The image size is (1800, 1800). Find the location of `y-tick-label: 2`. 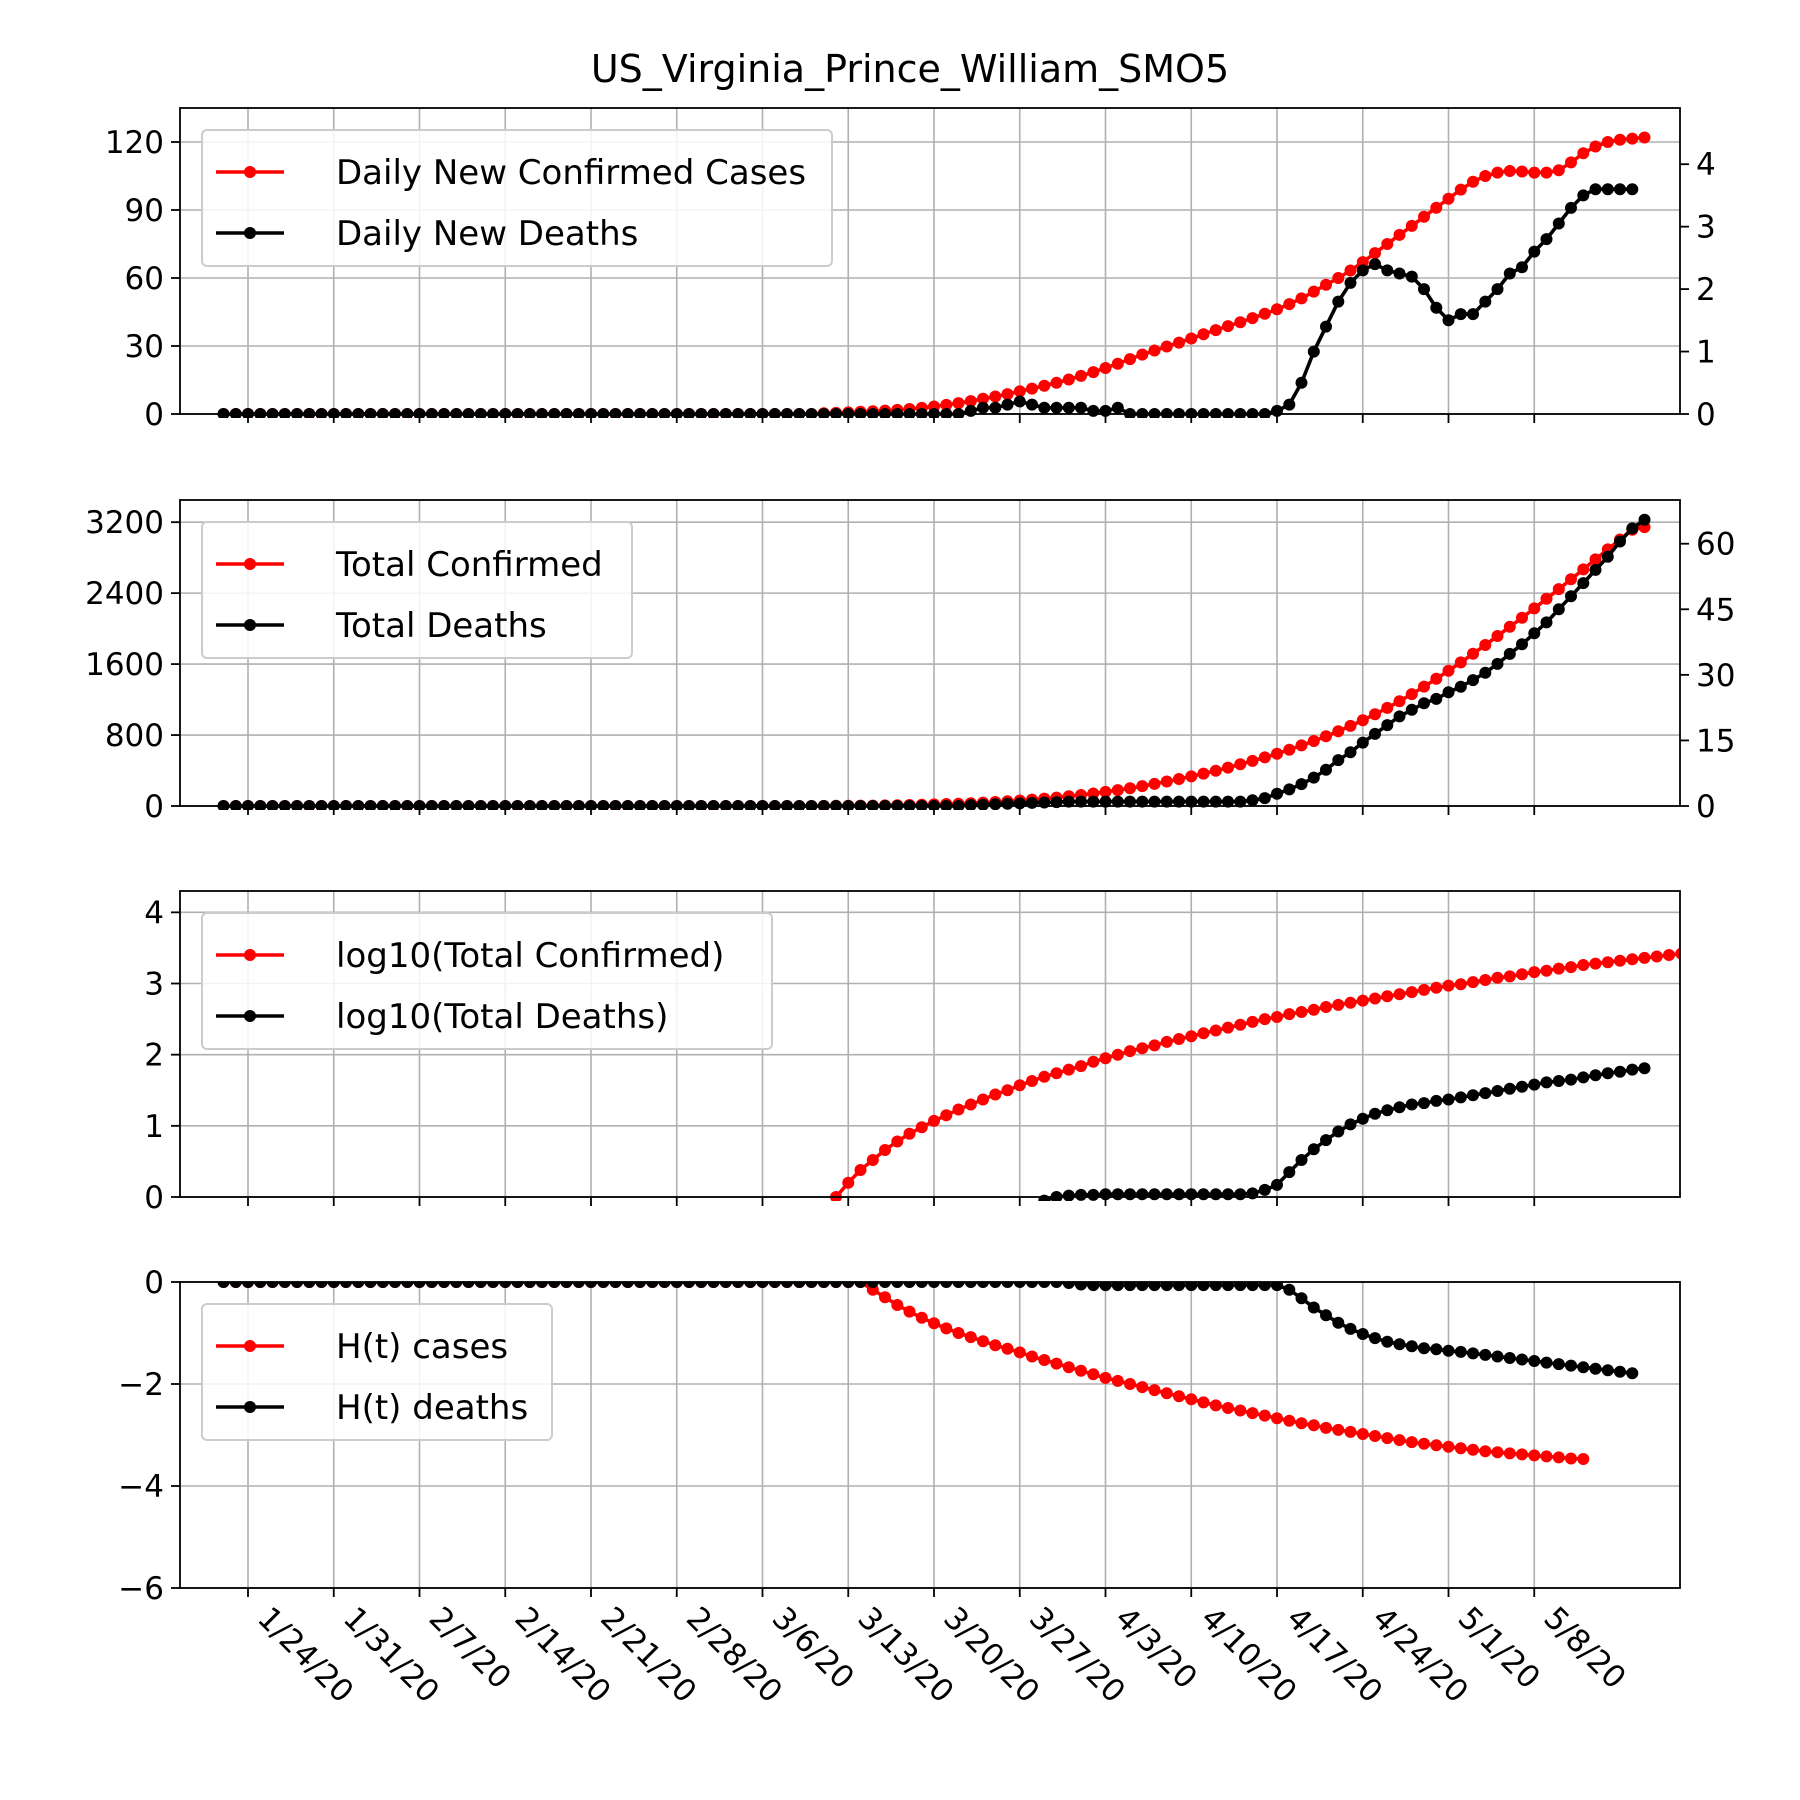

y-tick-label: 2 is located at coordinates (154, 1056).